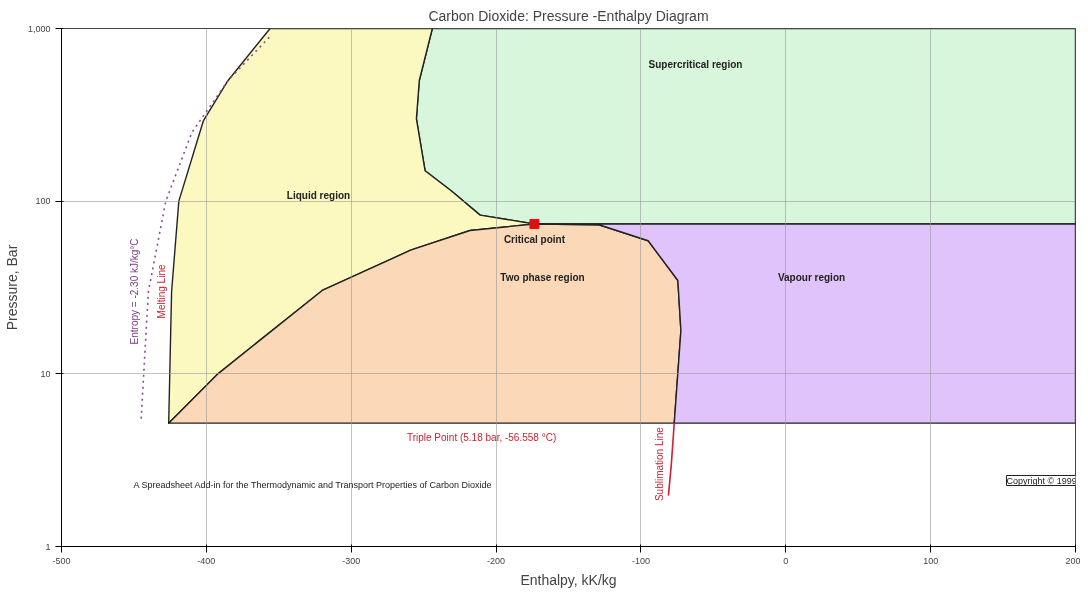 Image resolution: width=1088 pixels, height=595 pixels. I want to click on annotation: A Spreadsheet Add-in for the Thermodynamic and Transport Properties of Carbon Dioxide, so click(312, 484).